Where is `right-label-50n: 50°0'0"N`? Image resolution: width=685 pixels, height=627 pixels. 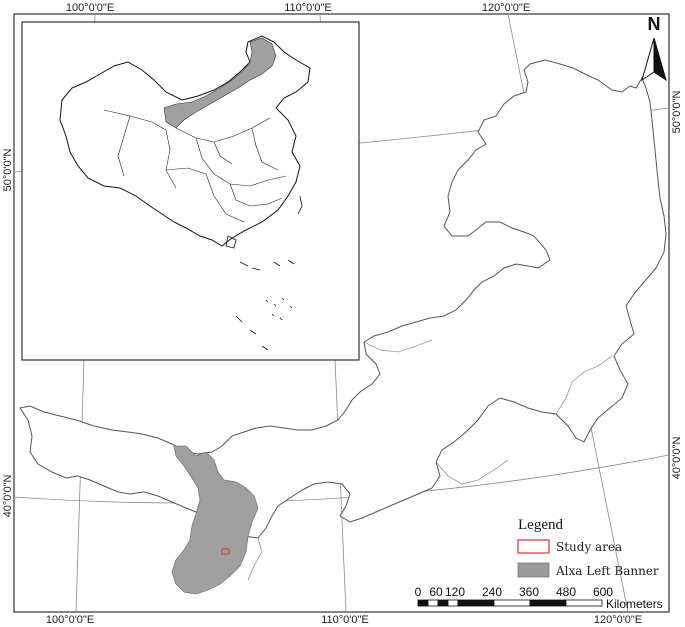 right-label-50n: 50°0'0"N is located at coordinates (677, 112).